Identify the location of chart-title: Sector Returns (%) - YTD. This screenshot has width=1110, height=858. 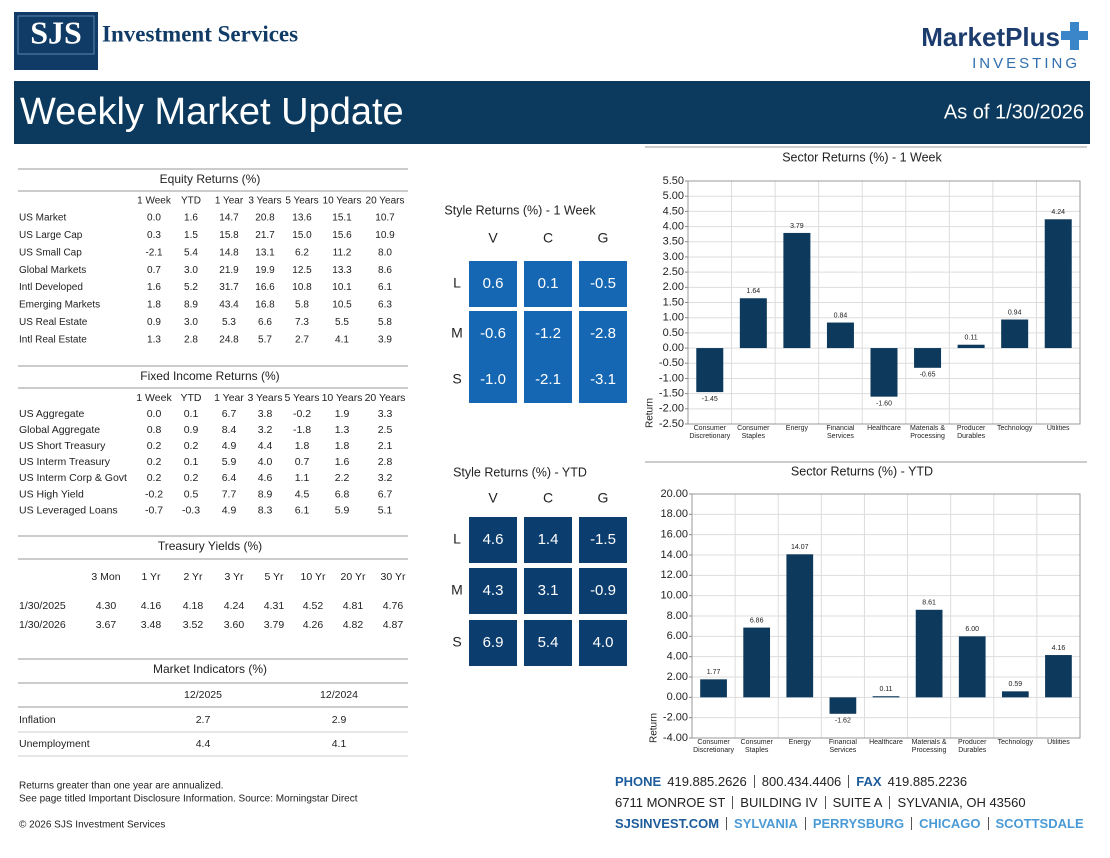
(862, 471).